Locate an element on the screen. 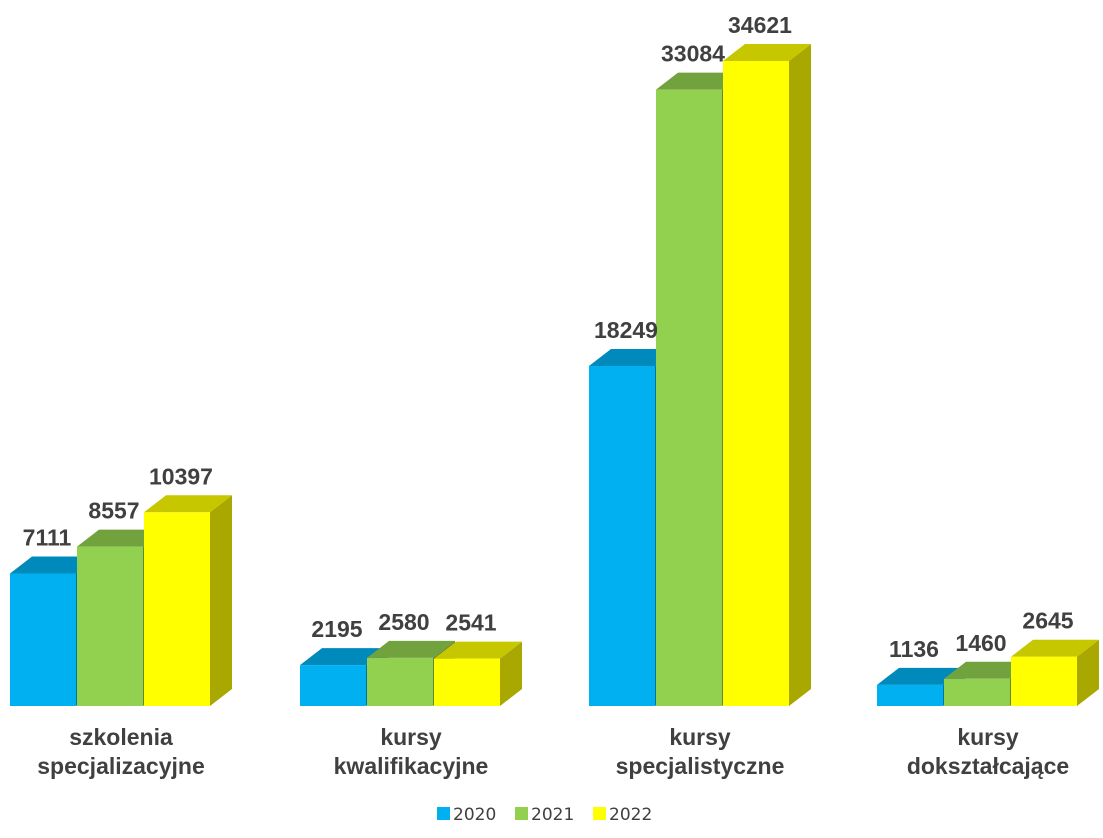  category-label: dokształcające is located at coordinates (988, 766).